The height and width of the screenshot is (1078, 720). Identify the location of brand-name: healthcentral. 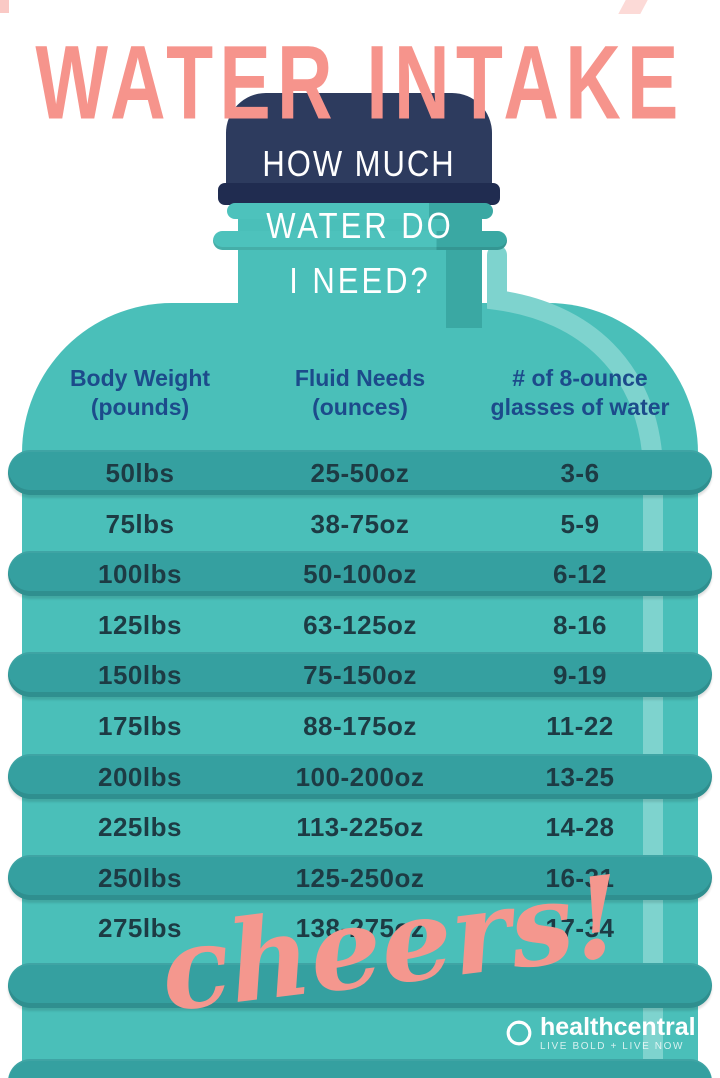
(618, 1027).